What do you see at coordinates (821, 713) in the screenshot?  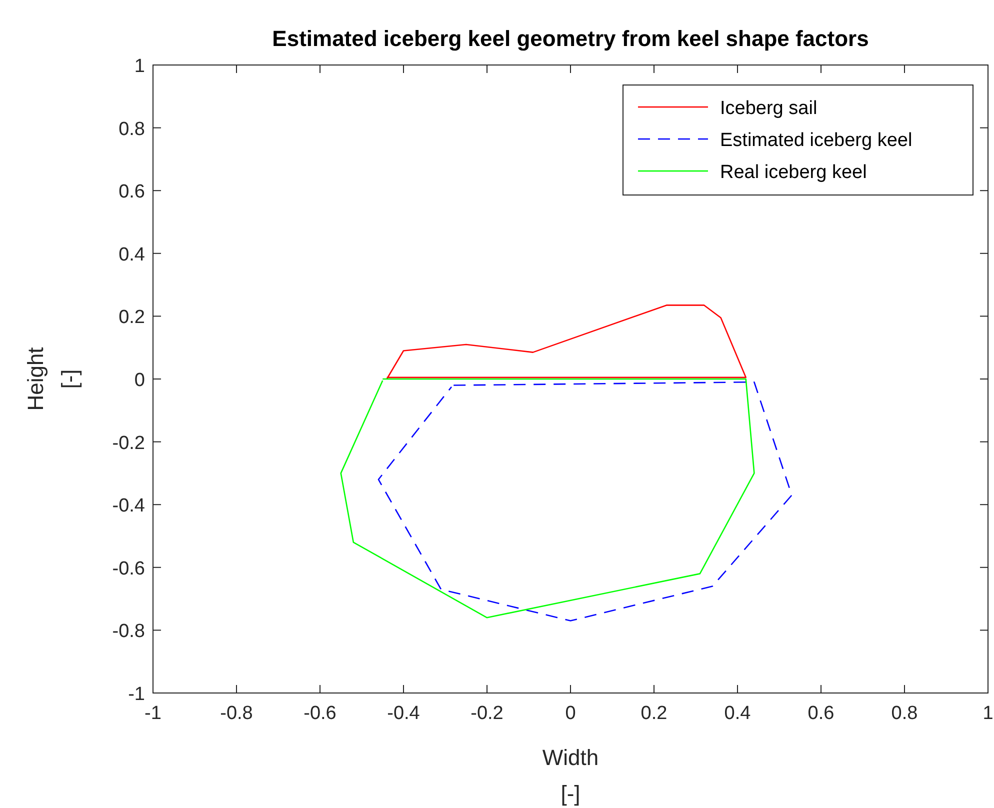 I see `x-tick-label: 0.6` at bounding box center [821, 713].